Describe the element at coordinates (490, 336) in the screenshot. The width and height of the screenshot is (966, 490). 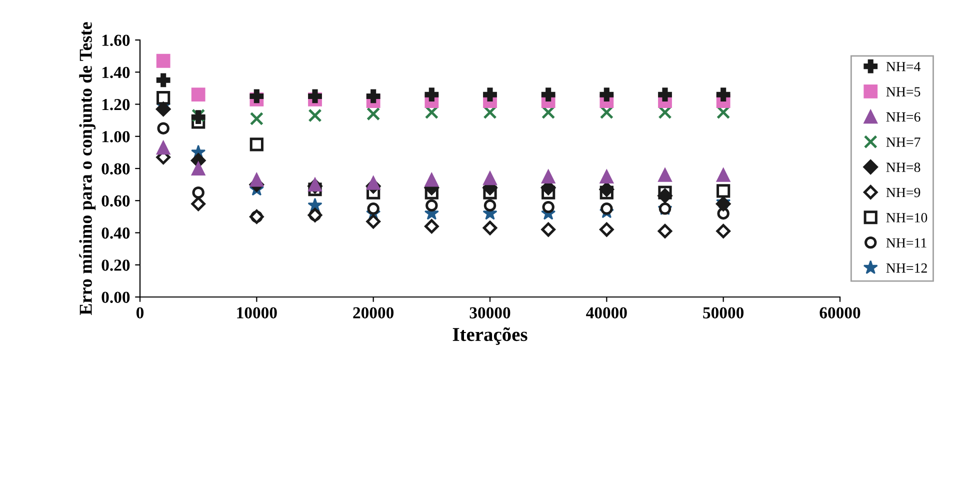
I see `x-axis-title: Iterações` at that location.